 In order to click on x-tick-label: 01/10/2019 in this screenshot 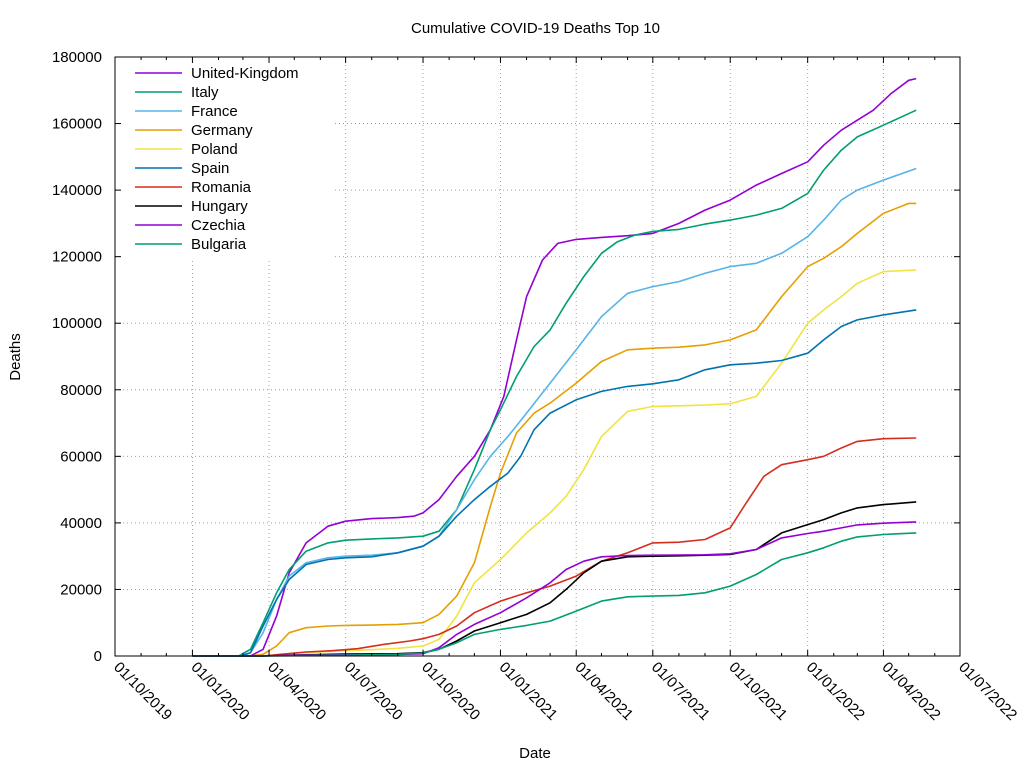, I will do `click(142, 691)`.